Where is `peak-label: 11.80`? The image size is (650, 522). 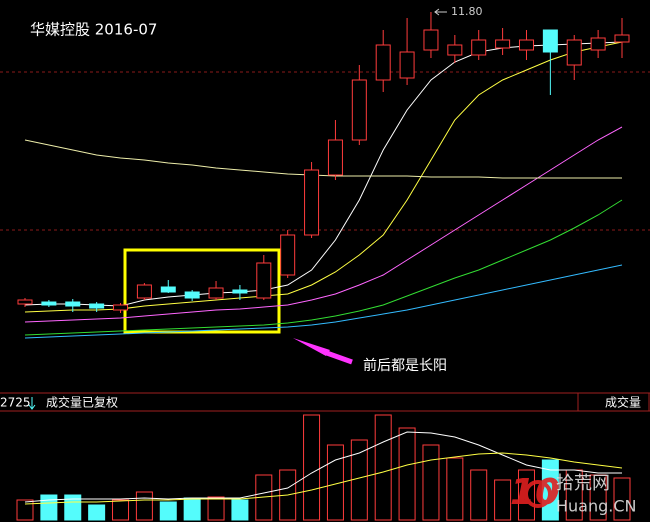
peak-label: 11.80 is located at coordinates (467, 11).